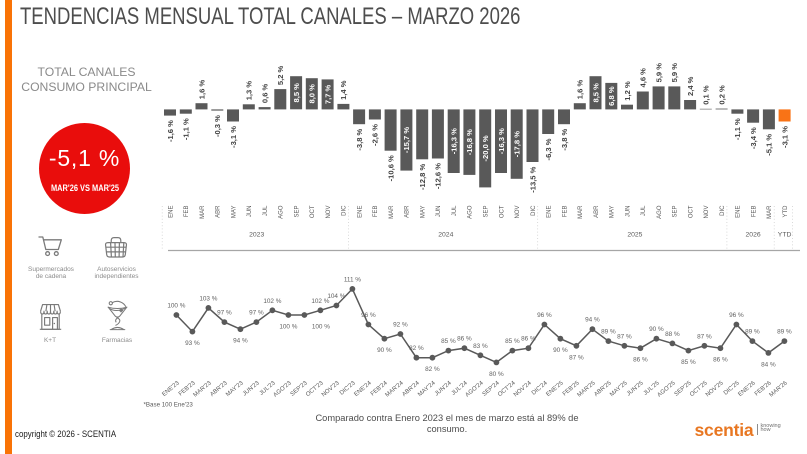 This screenshot has height=454, width=807. Describe the element at coordinates (455, 210) in the screenshot. I see `svg-text: JUL` at that location.